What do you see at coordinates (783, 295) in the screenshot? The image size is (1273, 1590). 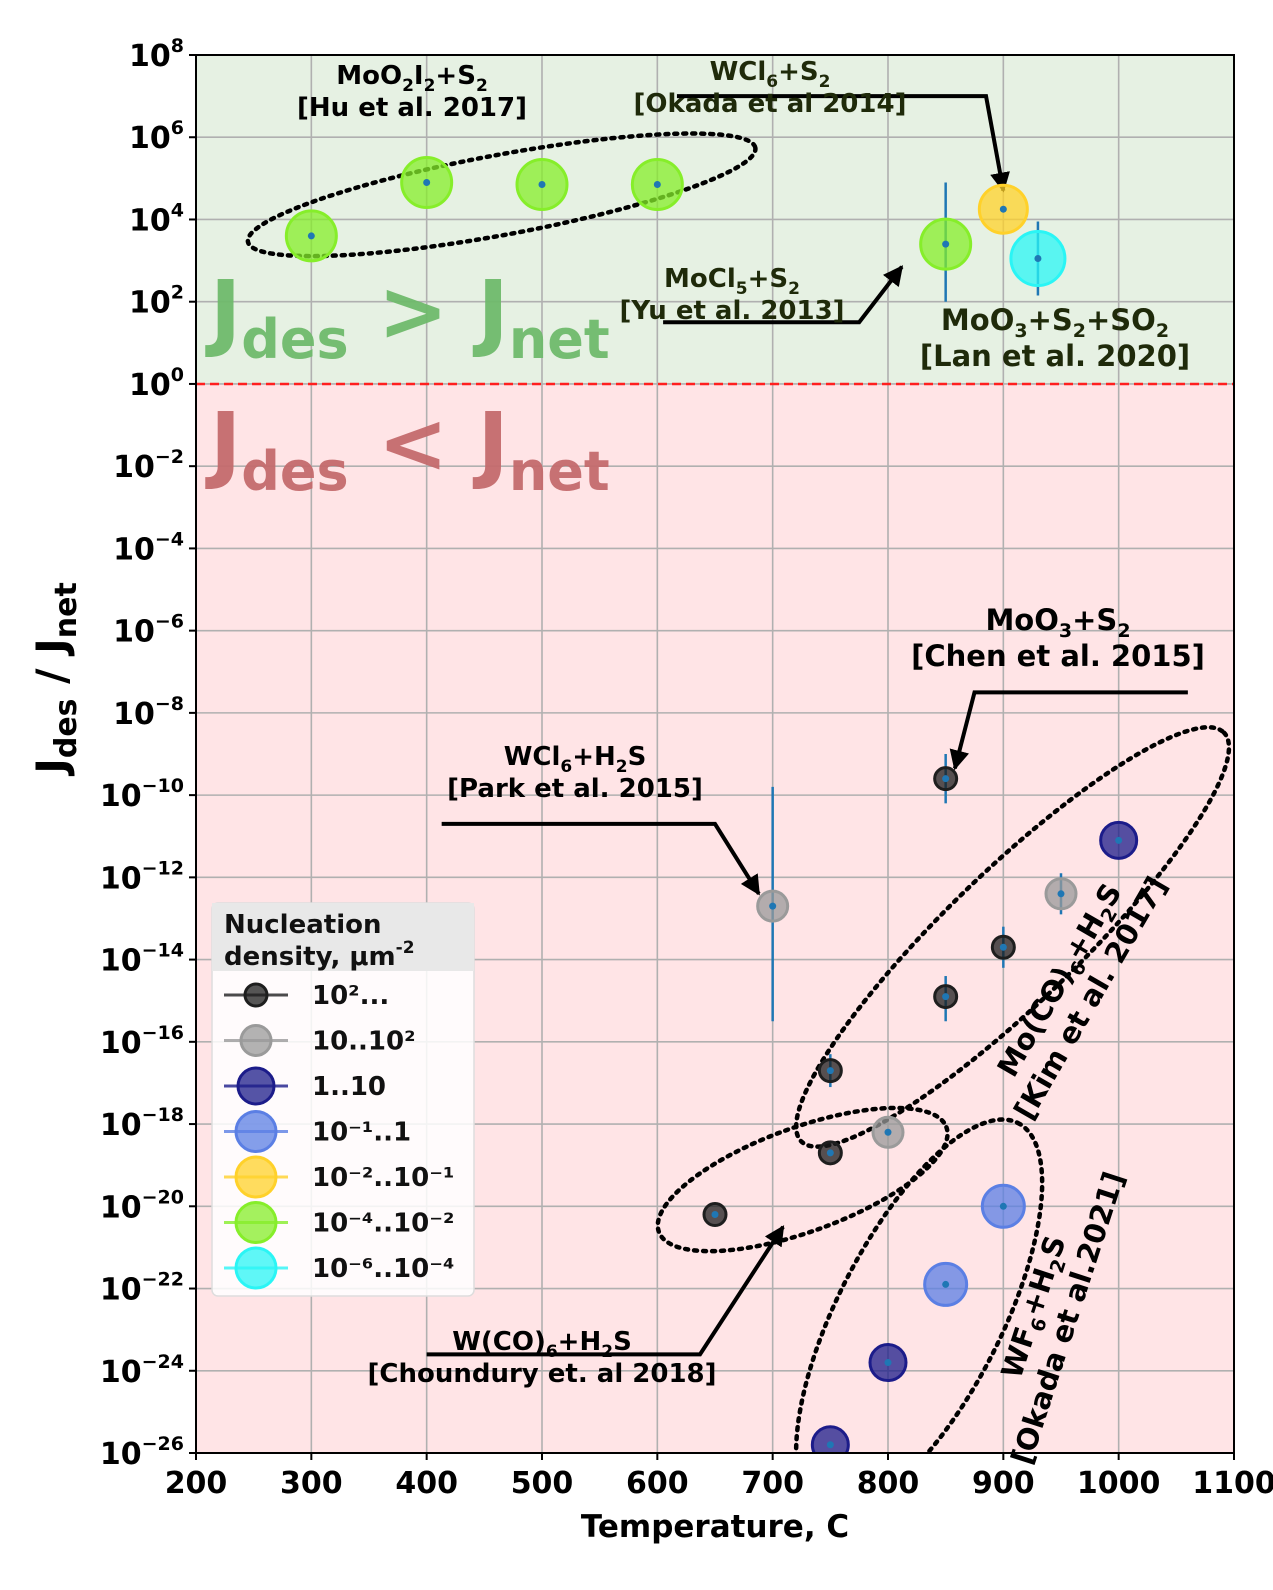 I see `arrow-yu2013` at bounding box center [783, 295].